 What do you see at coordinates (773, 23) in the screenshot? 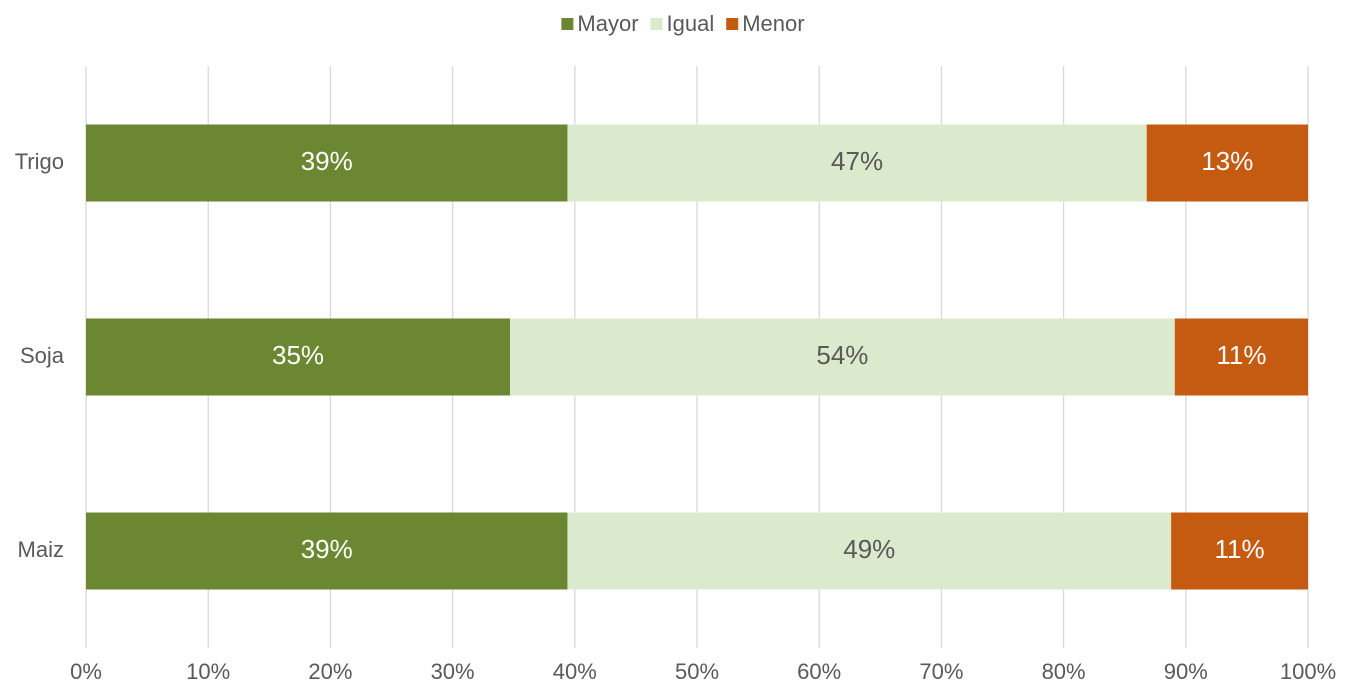
I see `legend-label: Menor` at bounding box center [773, 23].